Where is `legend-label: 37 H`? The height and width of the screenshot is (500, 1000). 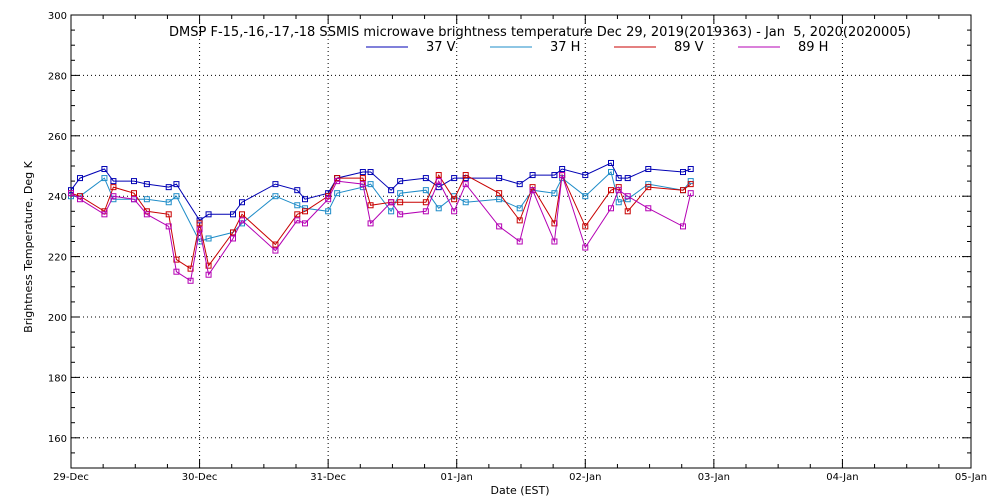
legend-label: 37 H is located at coordinates (565, 47).